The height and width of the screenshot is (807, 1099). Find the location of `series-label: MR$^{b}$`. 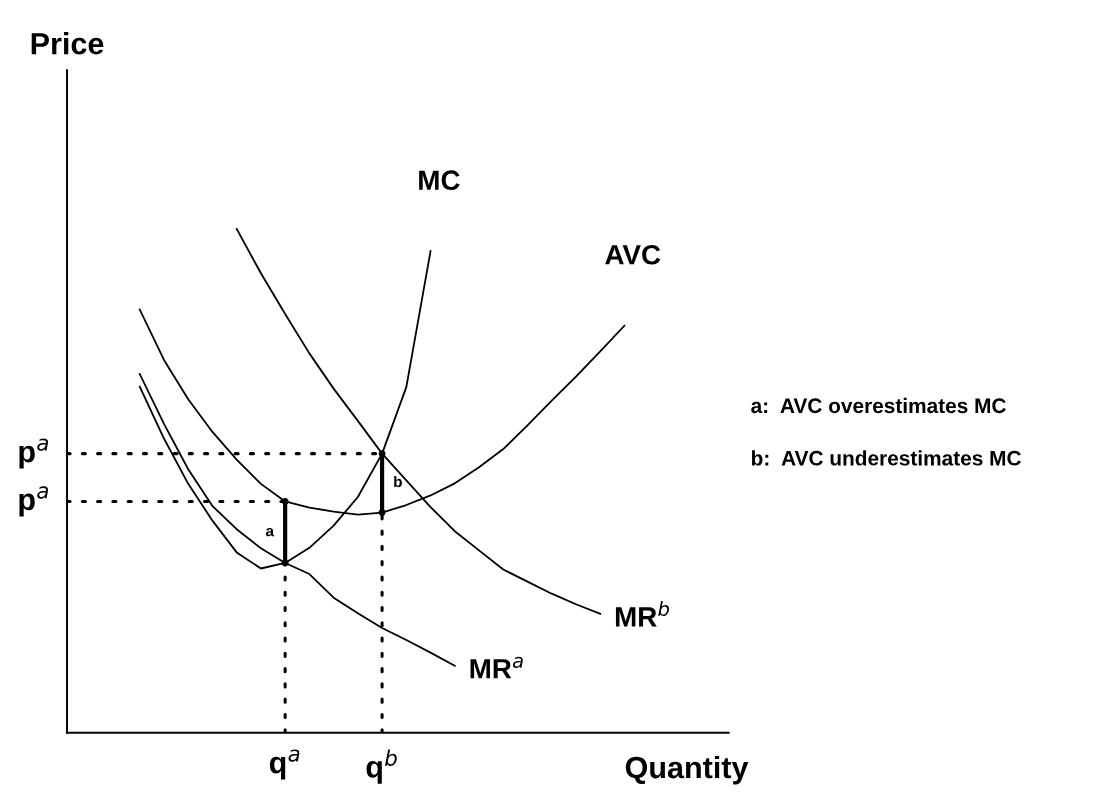

series-label: MR$^{b}$ is located at coordinates (642, 614).